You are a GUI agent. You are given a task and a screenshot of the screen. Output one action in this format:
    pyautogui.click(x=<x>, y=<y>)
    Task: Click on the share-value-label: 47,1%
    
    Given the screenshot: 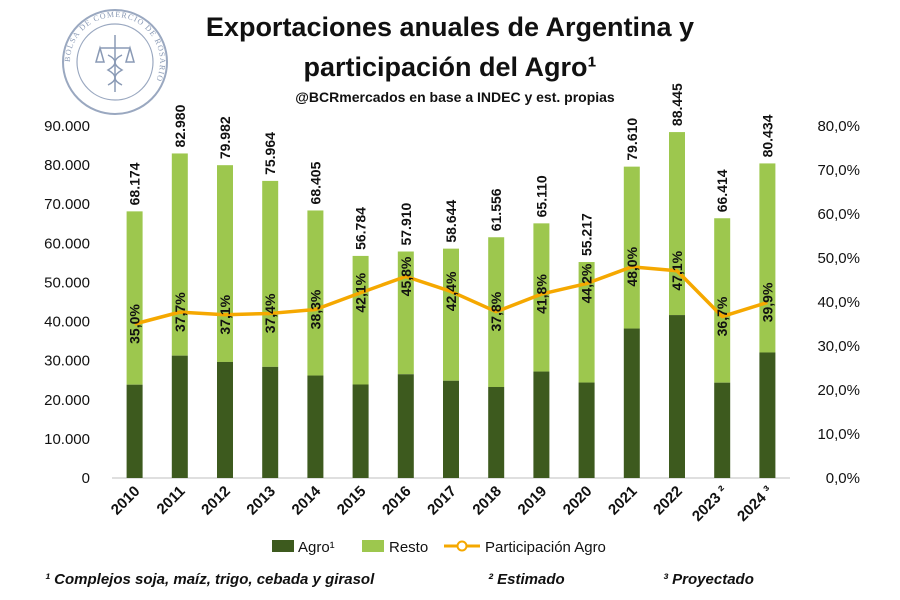 What is the action you would take?
    pyautogui.click(x=677, y=270)
    